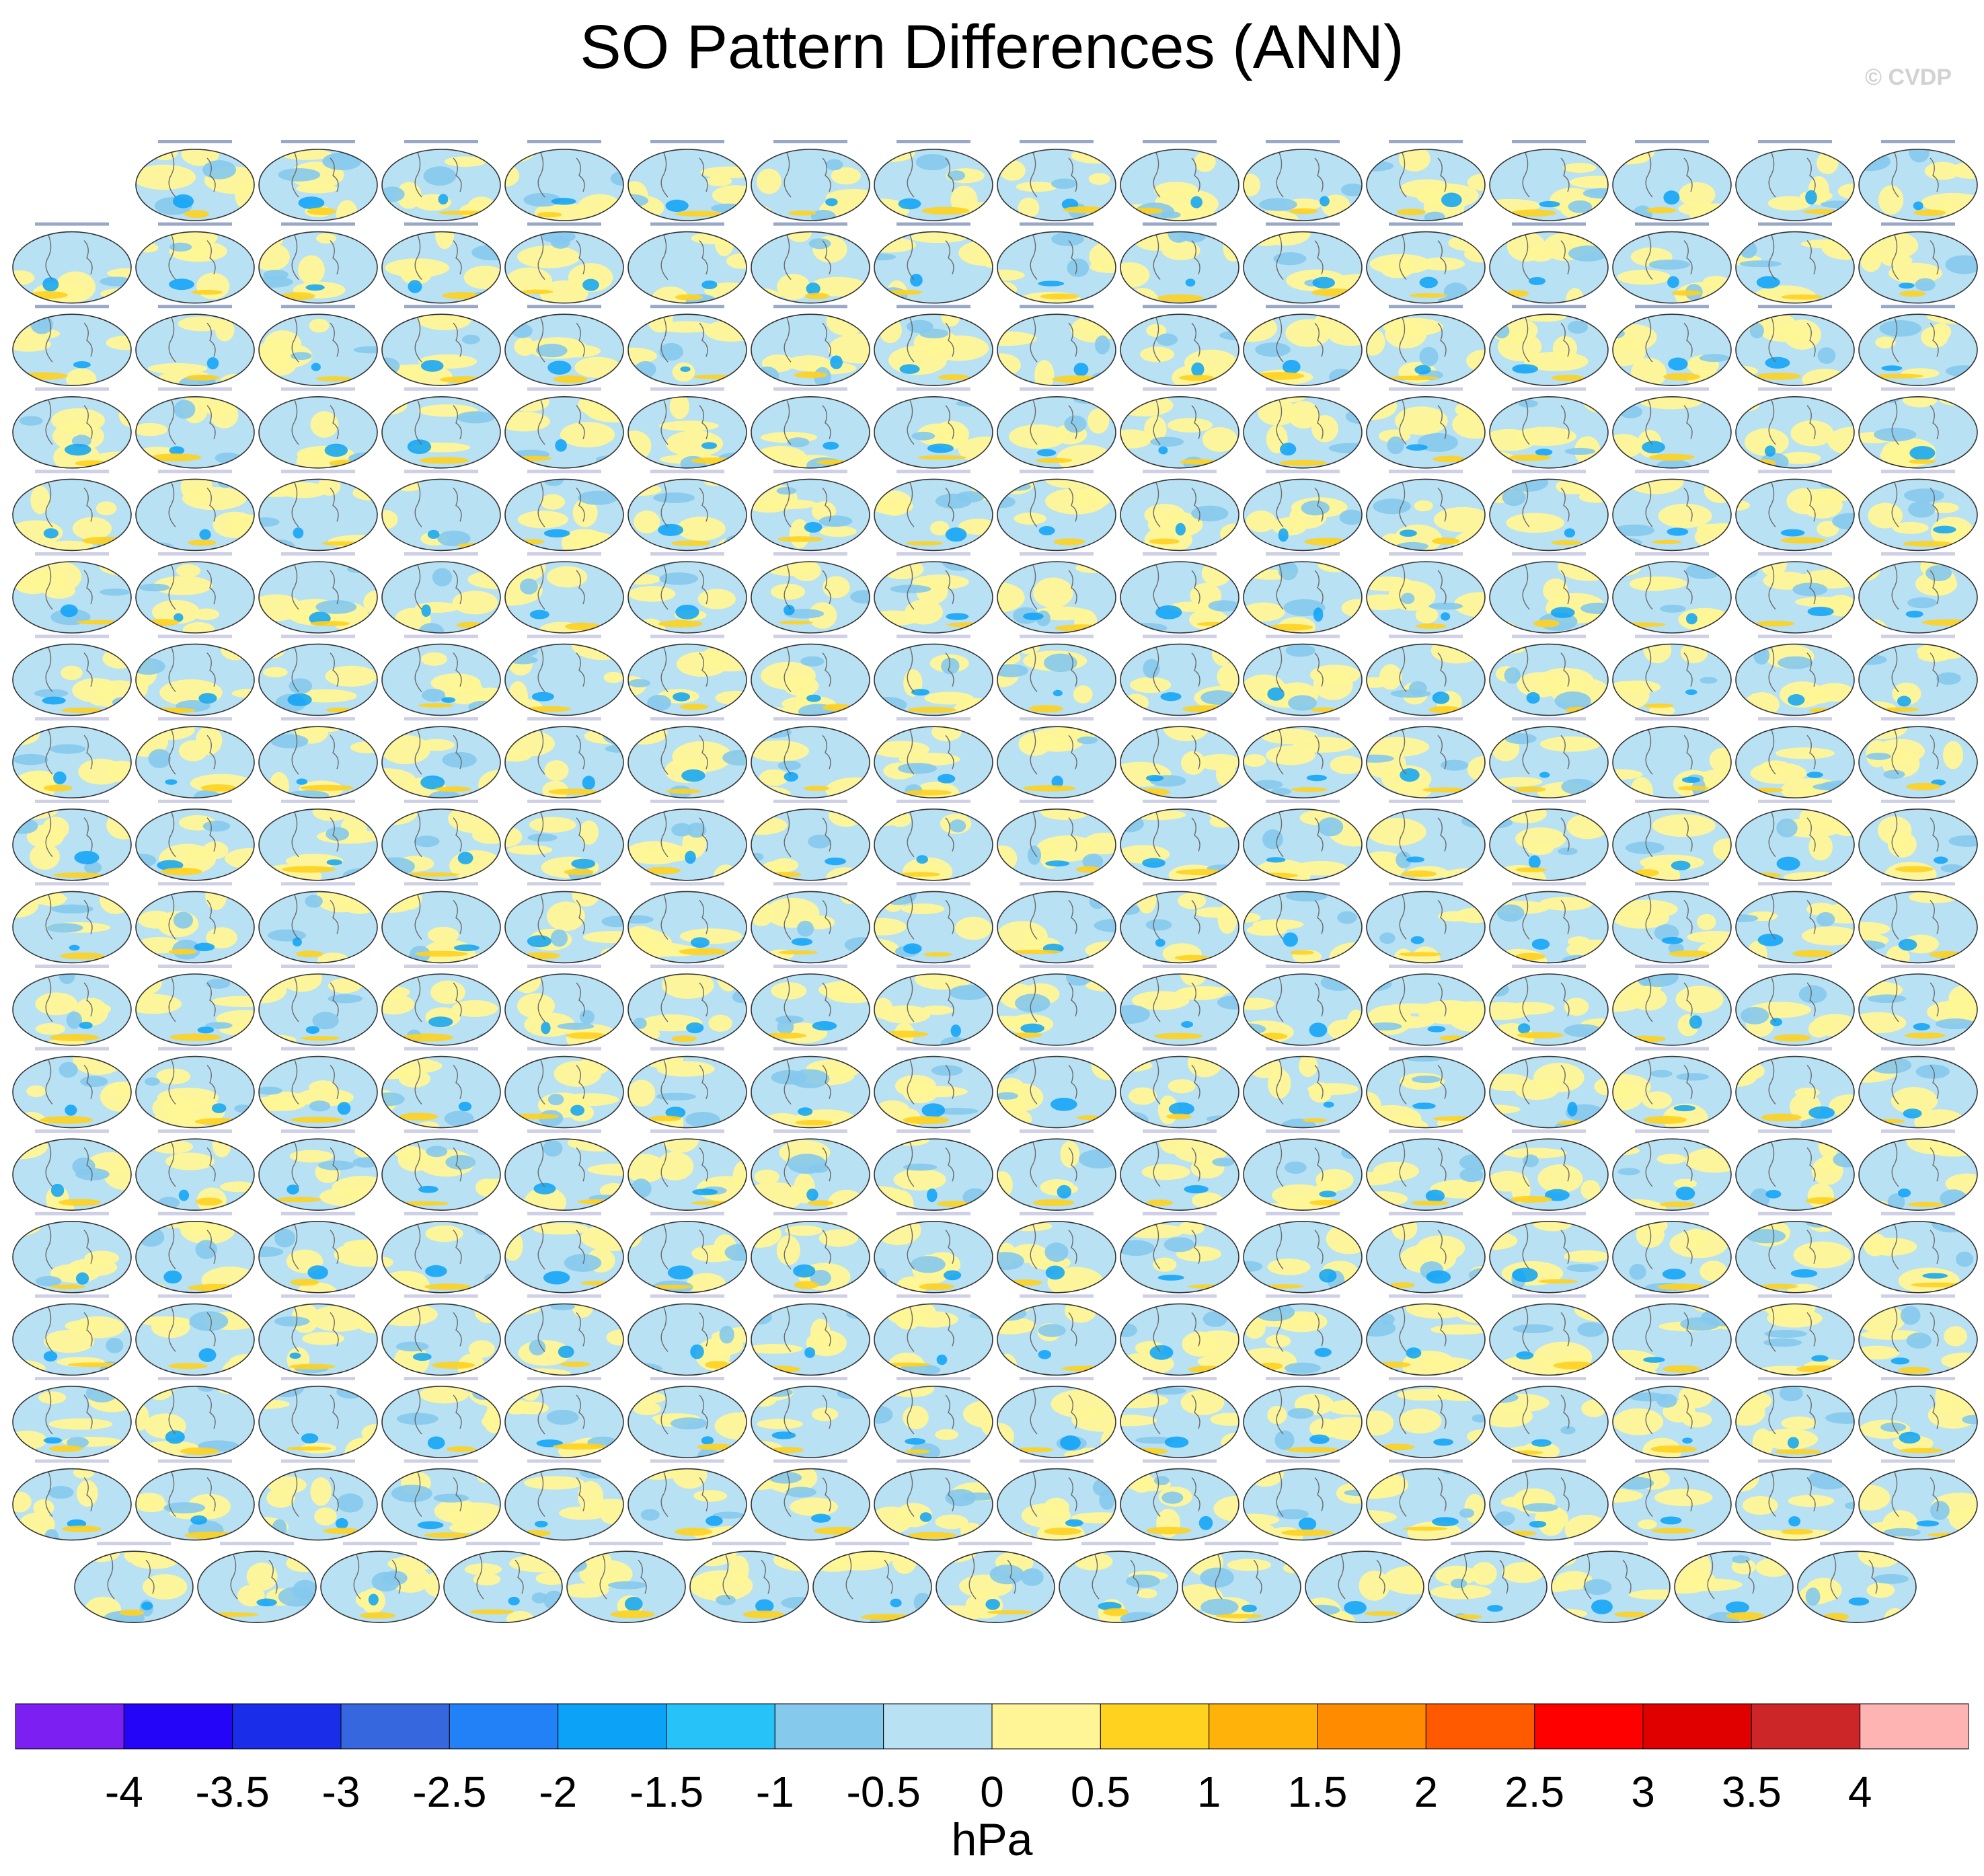 The width and height of the screenshot is (1984, 1876). What do you see at coordinates (124, 1792) in the screenshot?
I see `colorbar-tick-label: -4` at bounding box center [124, 1792].